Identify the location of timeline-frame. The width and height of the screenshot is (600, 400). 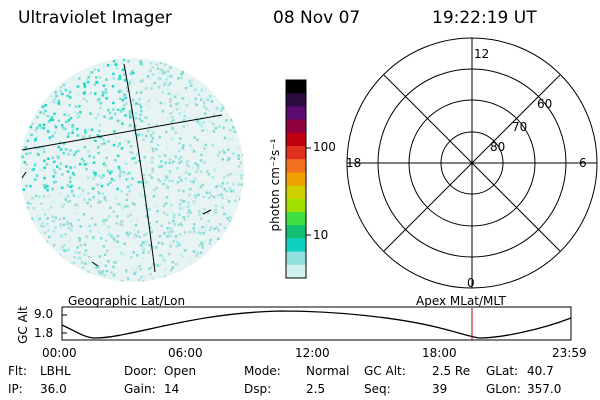
(316, 323).